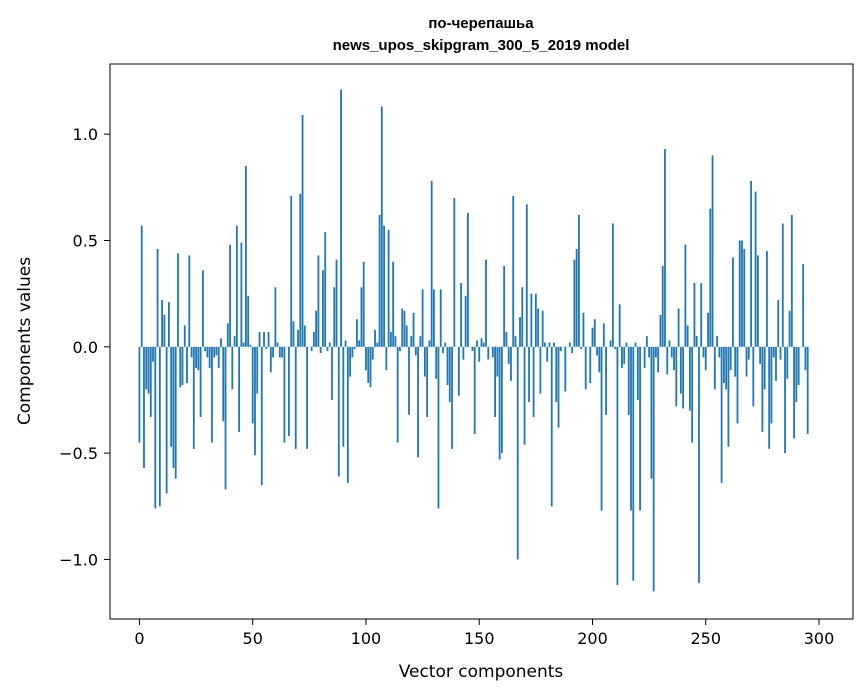  I want to click on x-tick-label: 0, so click(139, 638).